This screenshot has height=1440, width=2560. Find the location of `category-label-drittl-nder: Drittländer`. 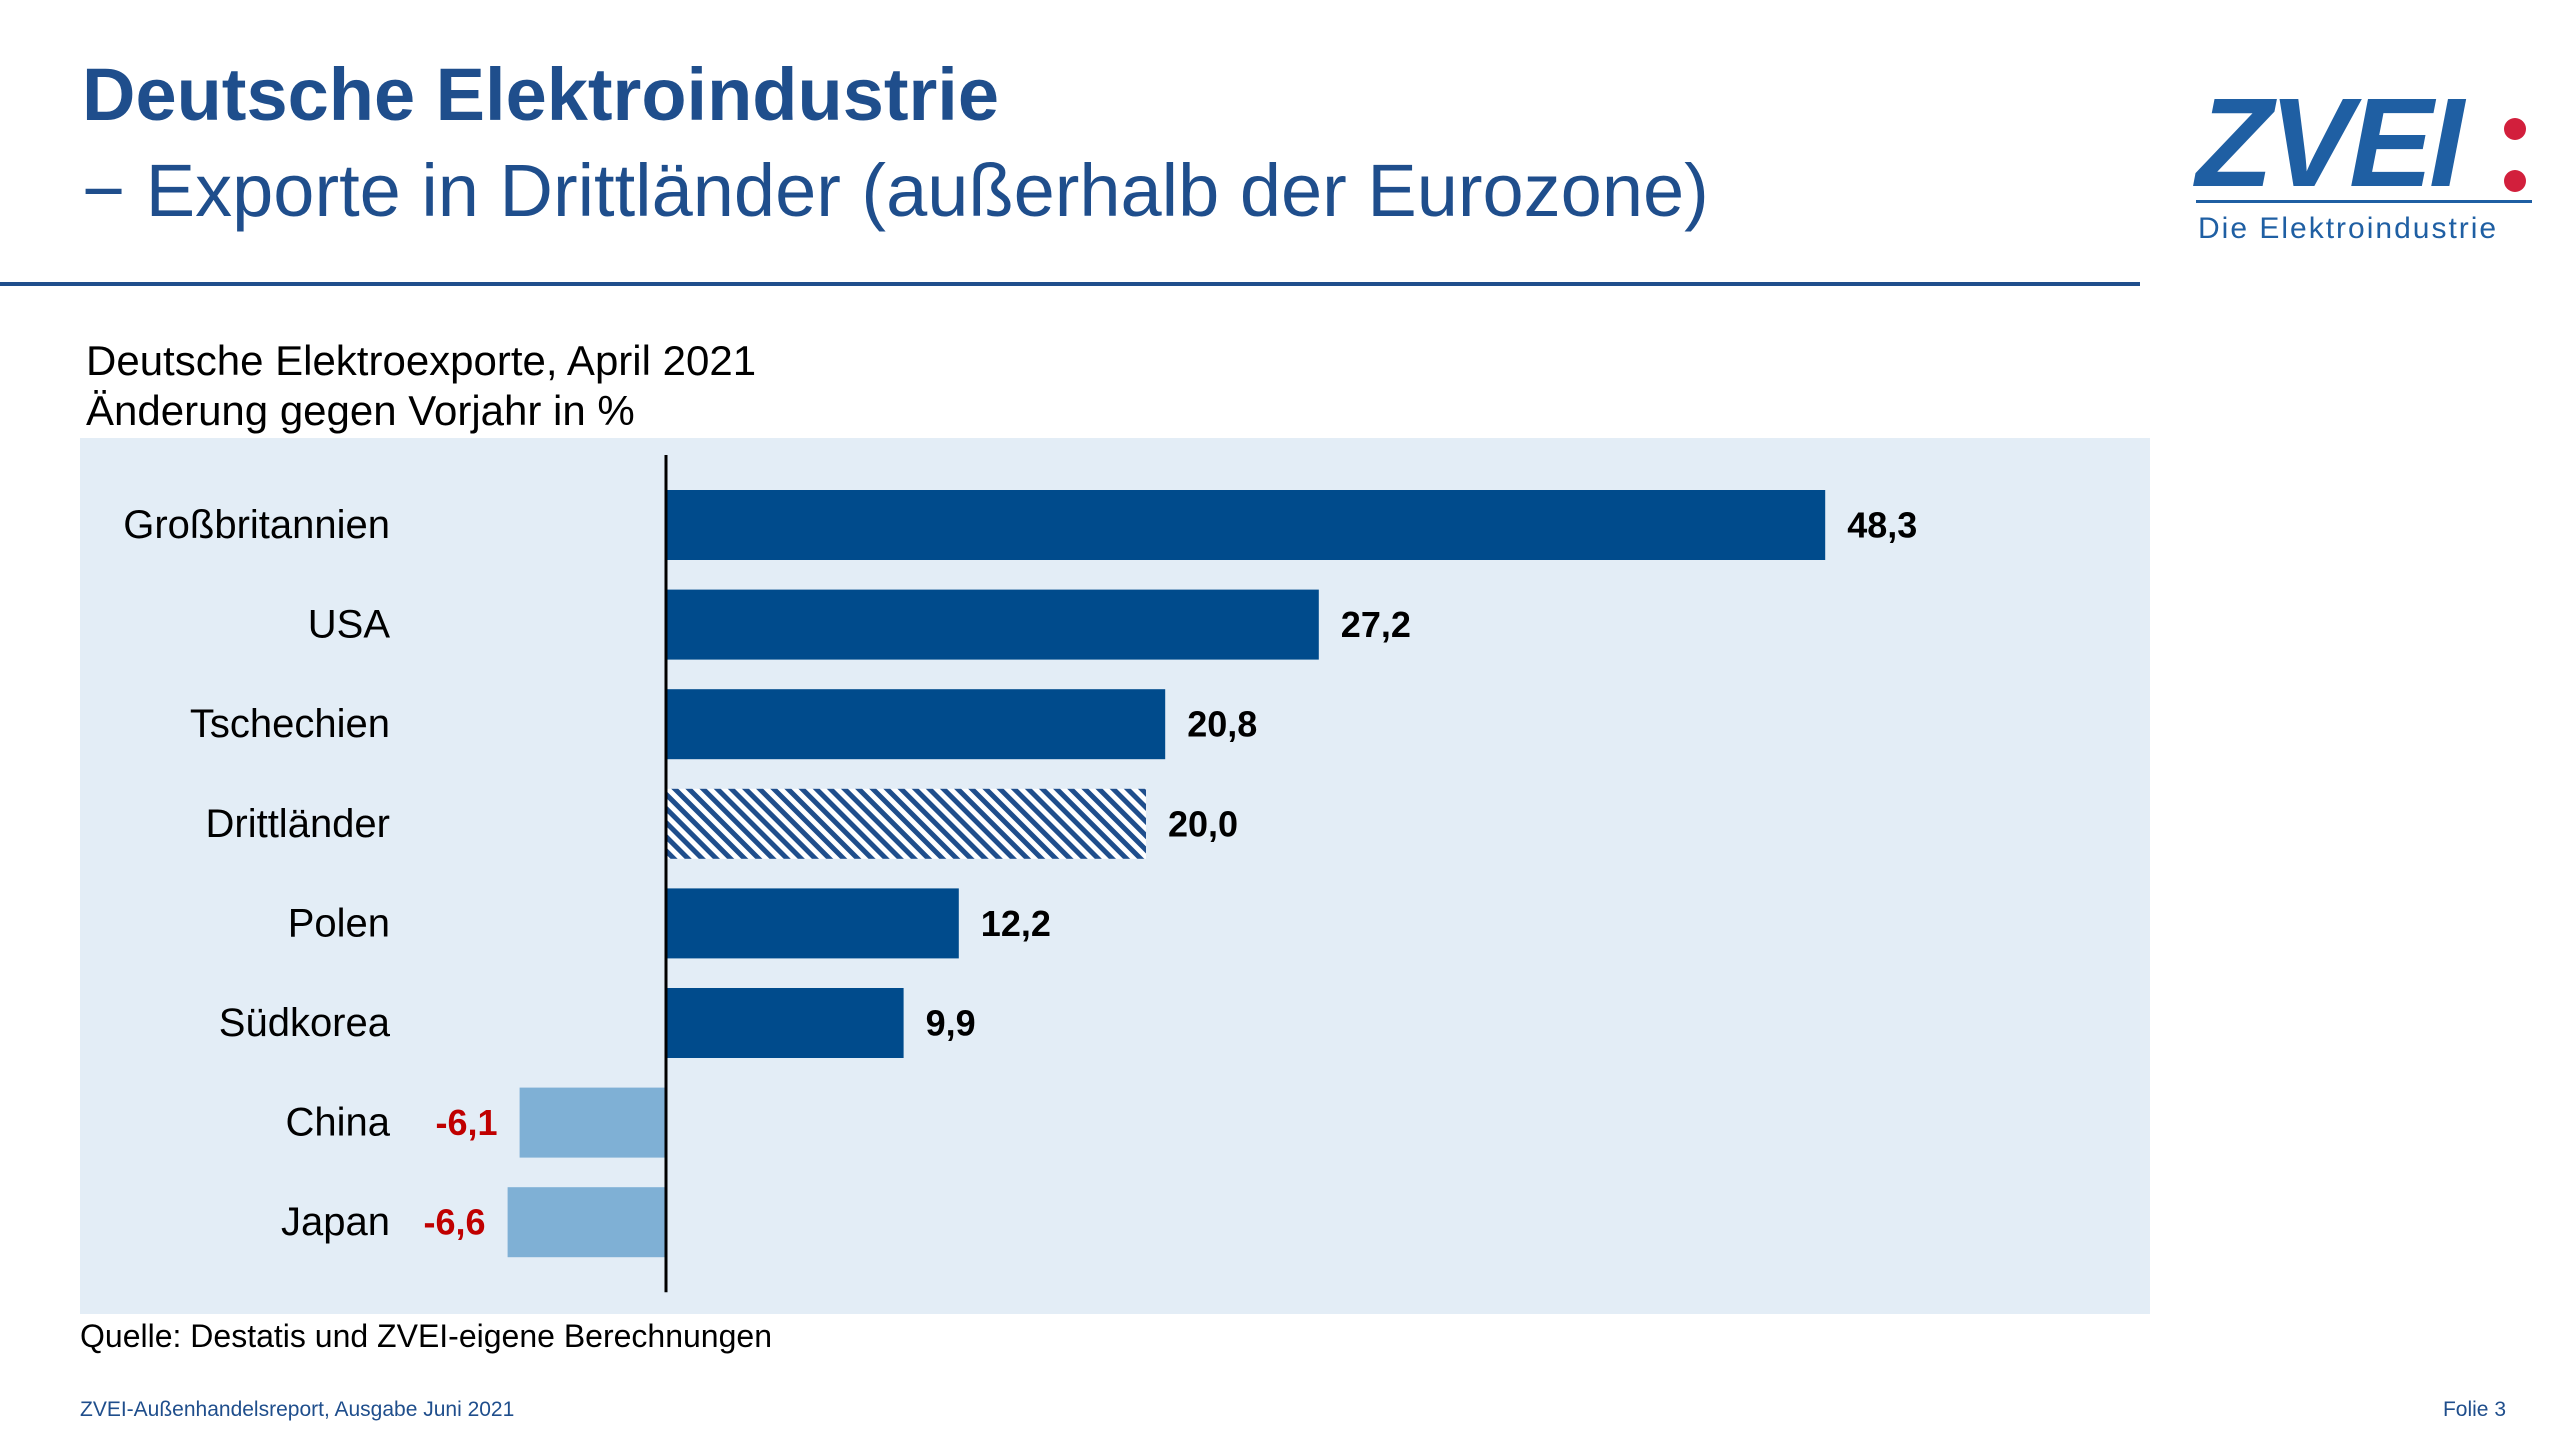

category-label-drittl-nder: Drittländer is located at coordinates (297, 824).